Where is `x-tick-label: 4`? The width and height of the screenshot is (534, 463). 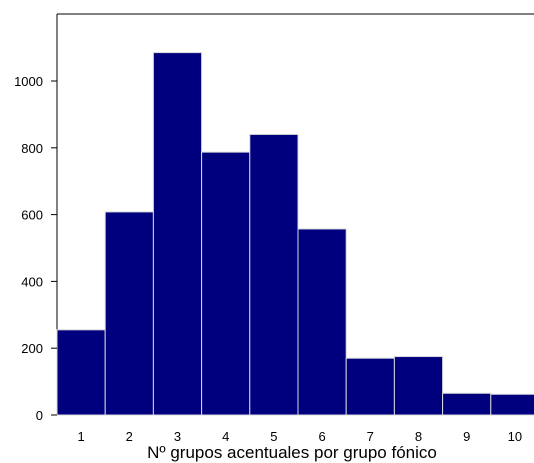 x-tick-label: 4 is located at coordinates (225, 436).